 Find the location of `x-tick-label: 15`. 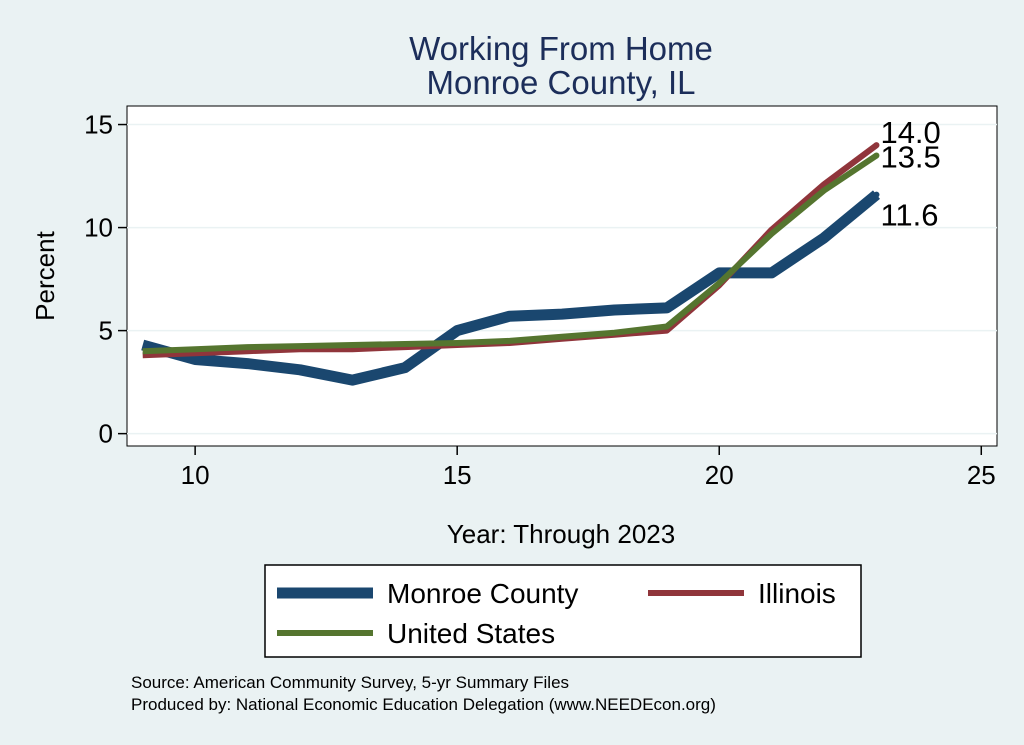

x-tick-label: 15 is located at coordinates (457, 475).